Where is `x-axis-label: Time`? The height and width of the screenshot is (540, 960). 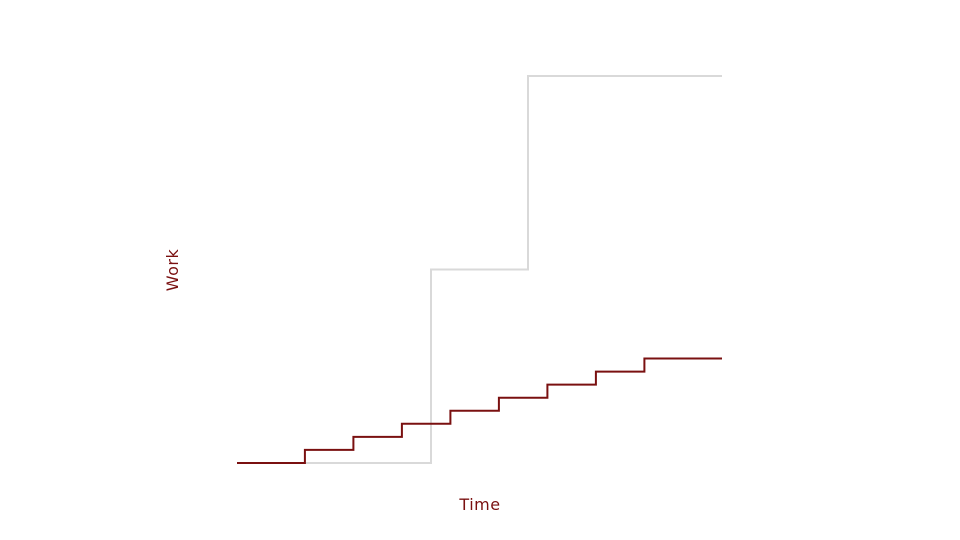
x-axis-label: Time is located at coordinates (479, 504).